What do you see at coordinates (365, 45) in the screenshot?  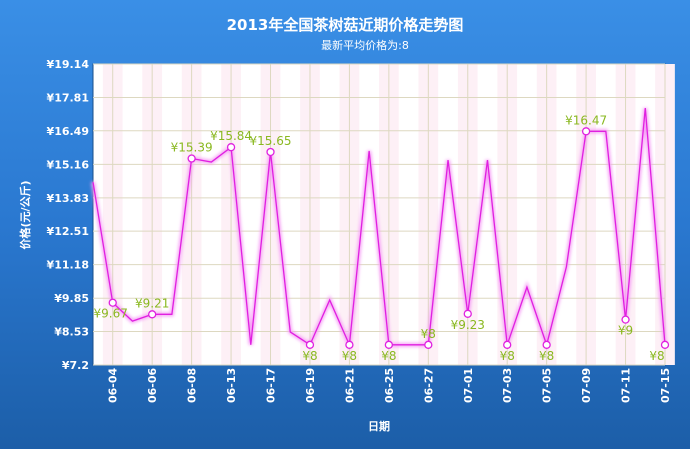 I see `chart-subtitle: 最新平均价格为:8` at bounding box center [365, 45].